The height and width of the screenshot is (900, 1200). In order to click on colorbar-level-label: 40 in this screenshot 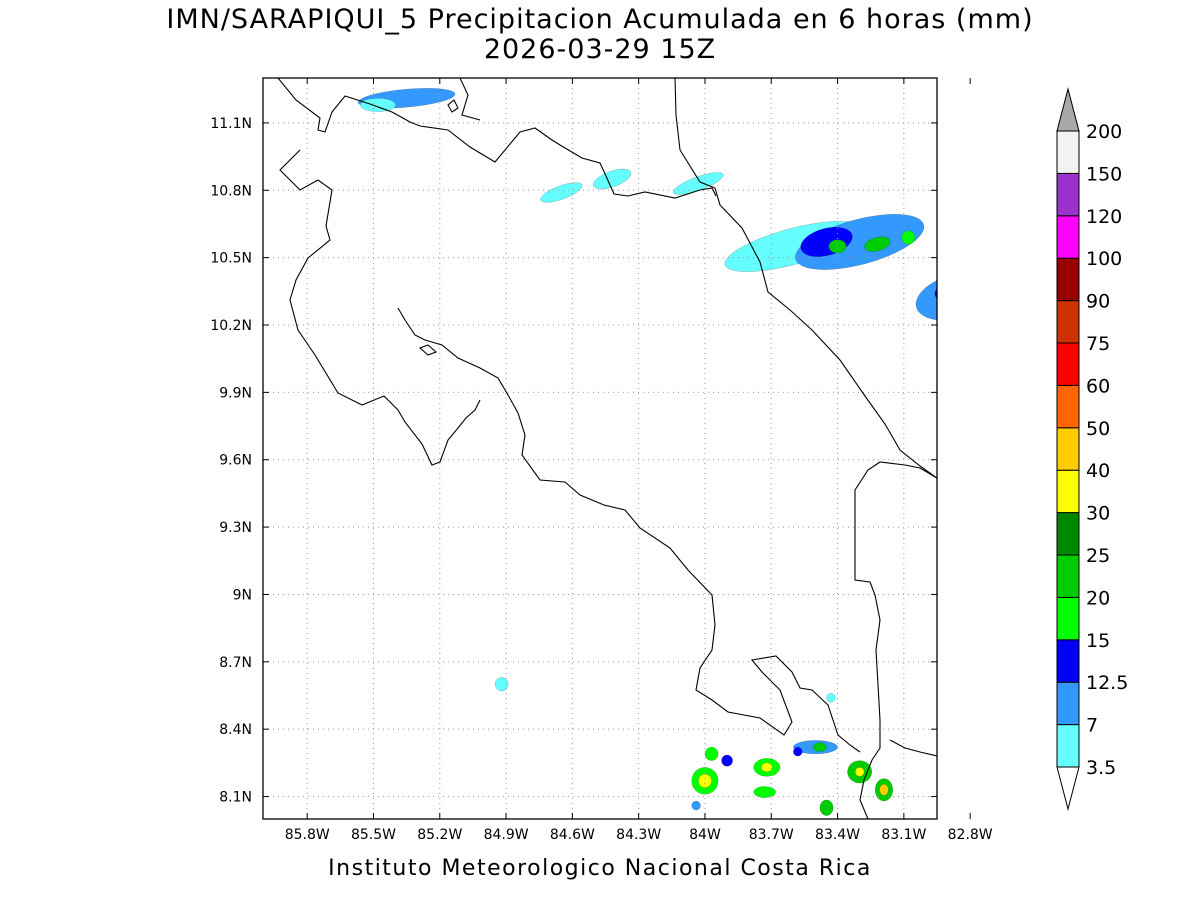, I will do `click(1098, 471)`.